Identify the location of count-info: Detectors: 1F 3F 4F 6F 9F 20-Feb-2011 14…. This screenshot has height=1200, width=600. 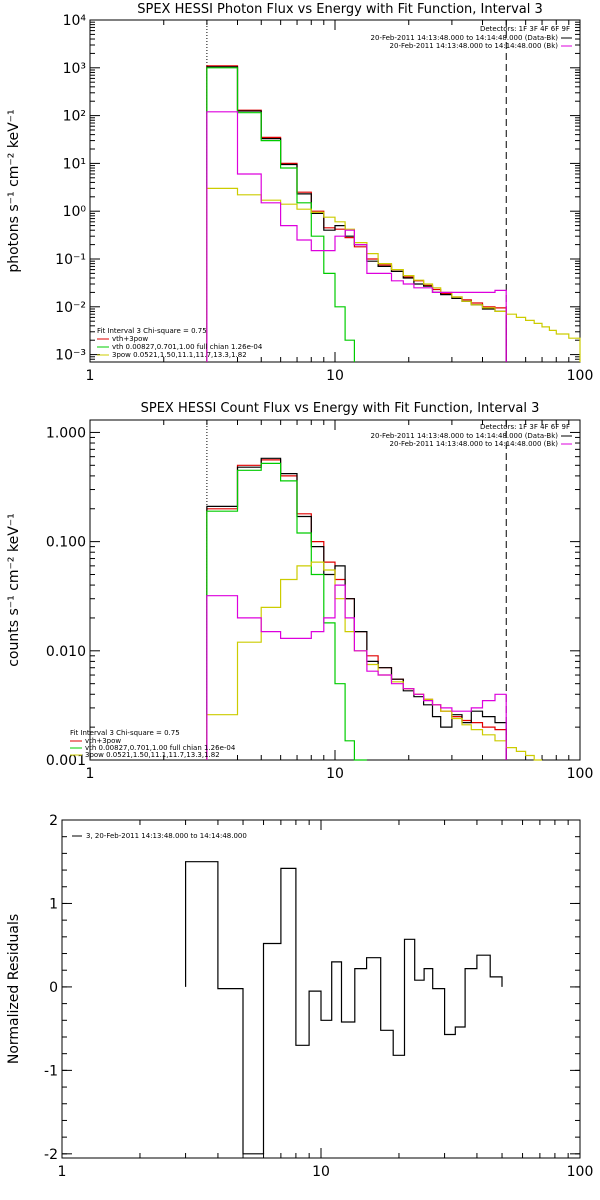
(471, 435).